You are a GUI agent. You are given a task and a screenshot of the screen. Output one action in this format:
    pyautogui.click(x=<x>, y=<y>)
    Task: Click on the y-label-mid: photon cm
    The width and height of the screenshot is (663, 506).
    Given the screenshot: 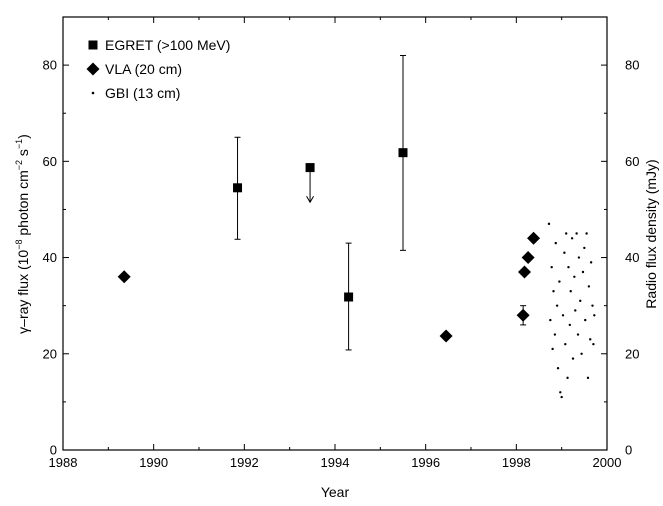 What is the action you would take?
    pyautogui.click(x=23, y=204)
    